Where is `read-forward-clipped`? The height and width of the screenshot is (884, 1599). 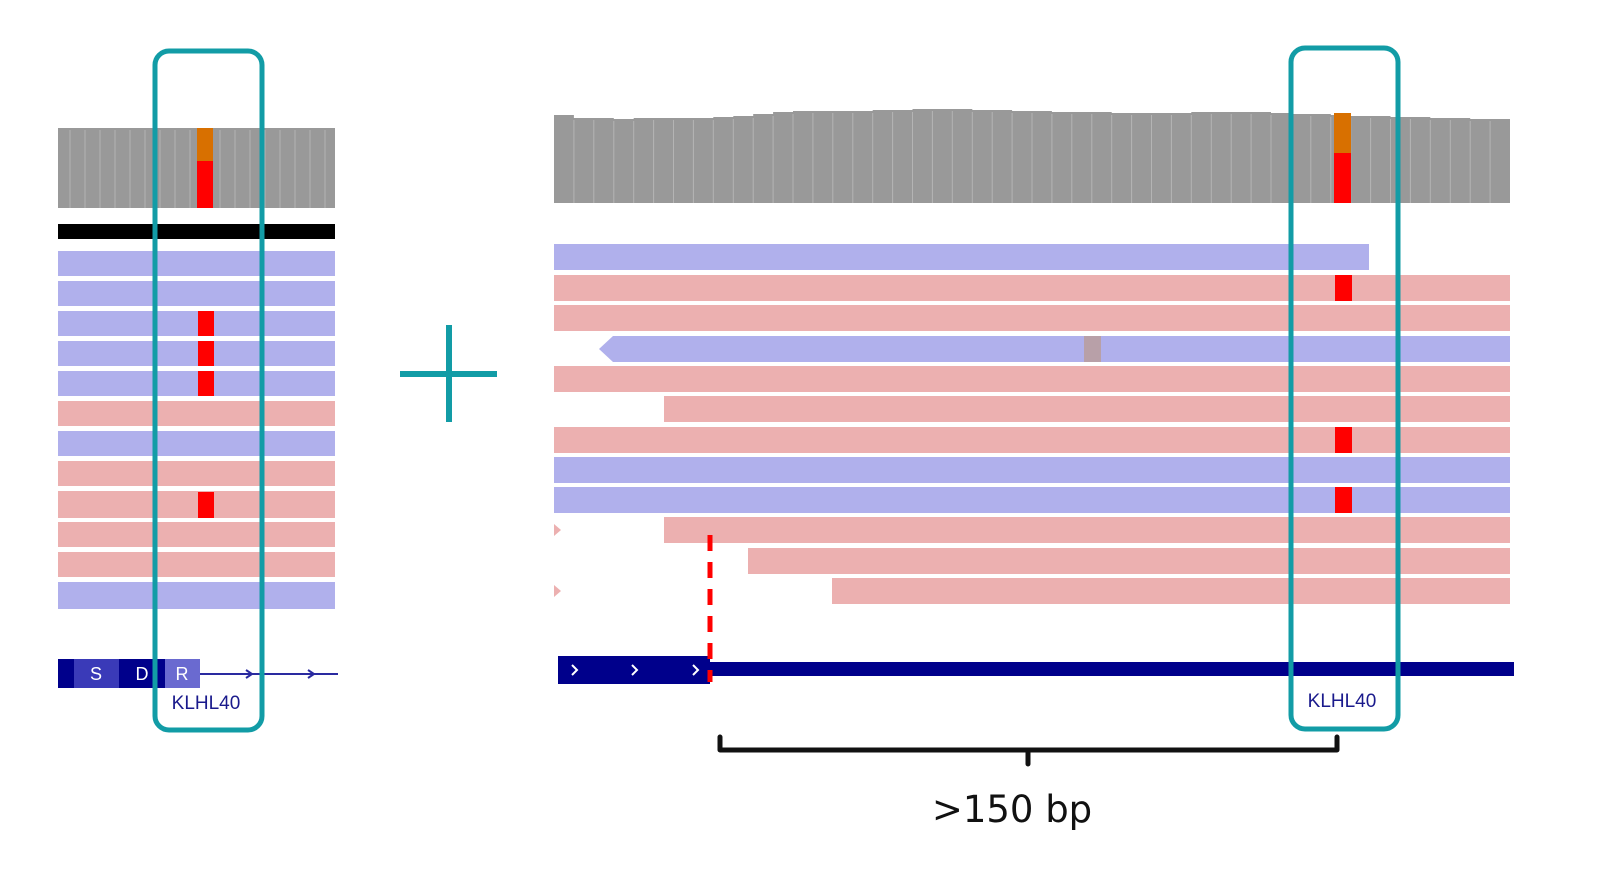 read-forward-clipped is located at coordinates (1054, 349).